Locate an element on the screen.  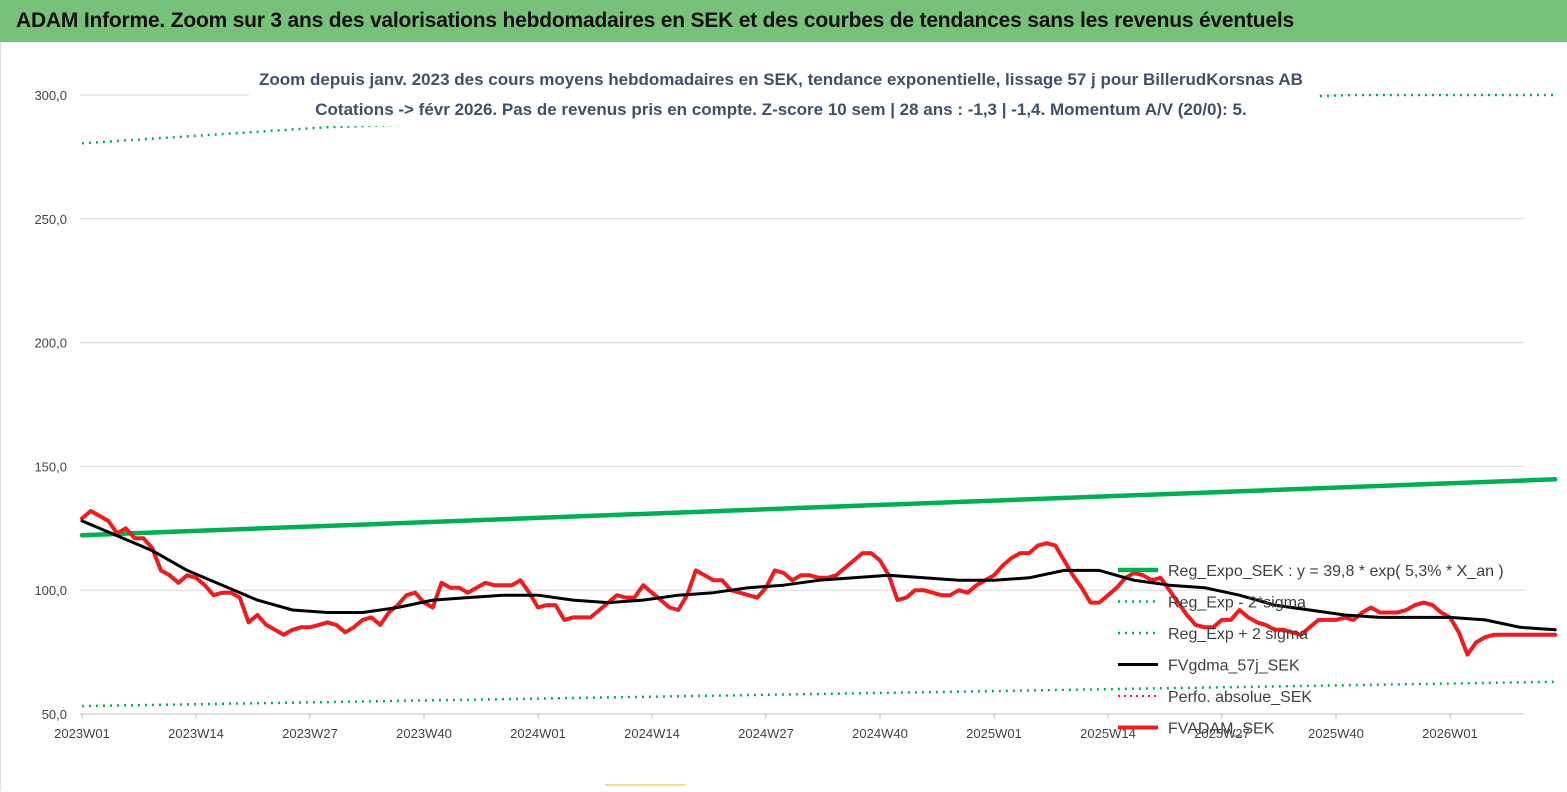
series-reg-exp-plus-2sigma is located at coordinates (818, 119).